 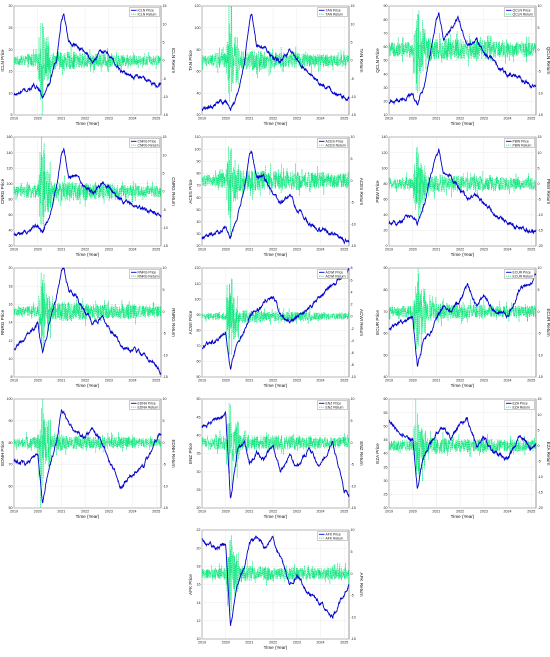 I want to click on y2-axis-label: ACES Return, so click(x=361, y=192).